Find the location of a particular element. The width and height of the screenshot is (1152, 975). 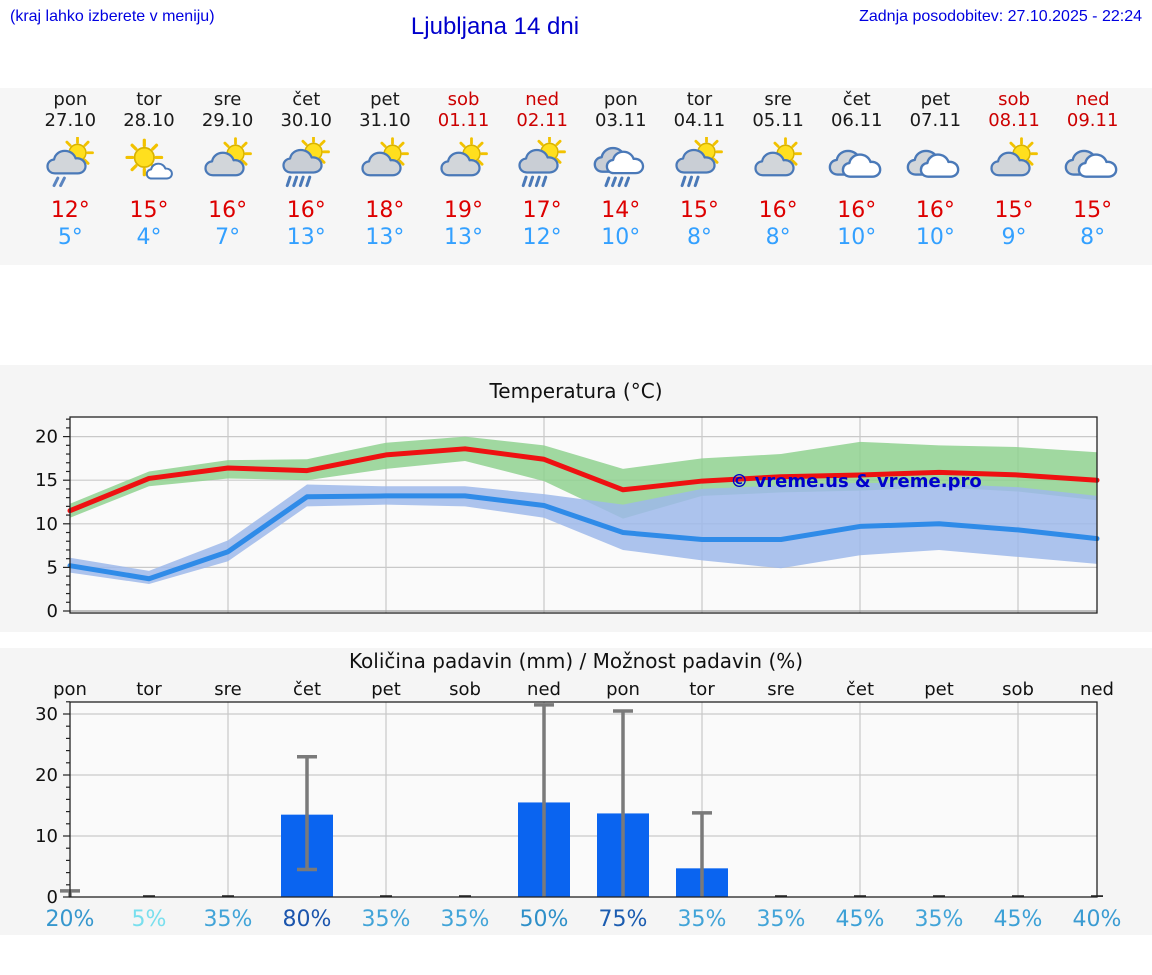

svg-text: 20 is located at coordinates (46, 437).